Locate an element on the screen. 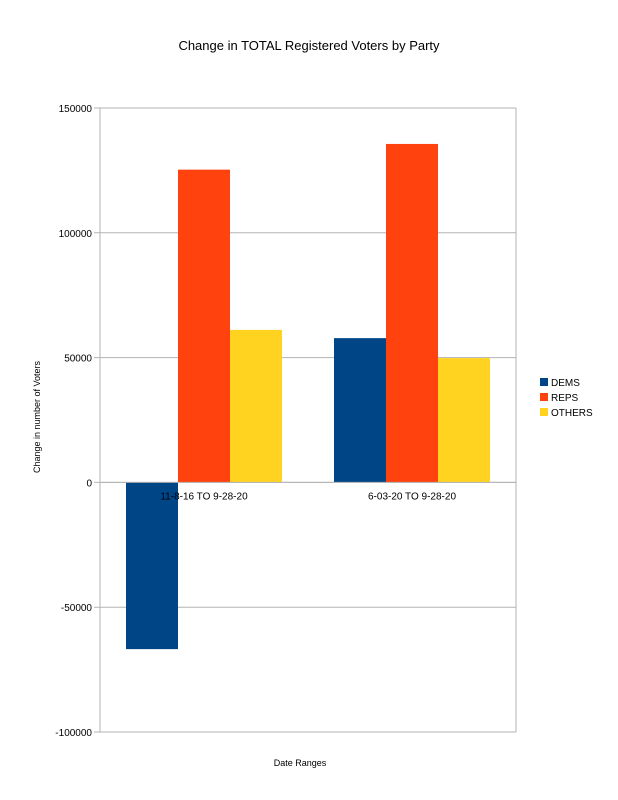  legend-label: REPS is located at coordinates (565, 398).